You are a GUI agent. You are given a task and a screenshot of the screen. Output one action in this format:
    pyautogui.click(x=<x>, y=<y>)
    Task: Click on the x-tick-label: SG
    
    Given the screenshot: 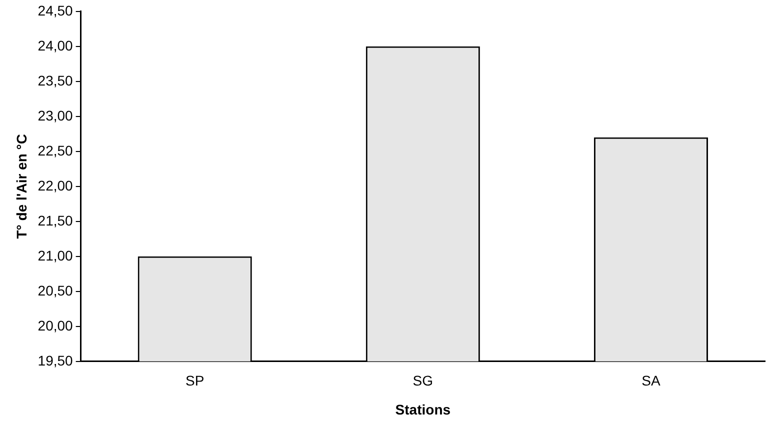 What is the action you would take?
    pyautogui.click(x=423, y=380)
    